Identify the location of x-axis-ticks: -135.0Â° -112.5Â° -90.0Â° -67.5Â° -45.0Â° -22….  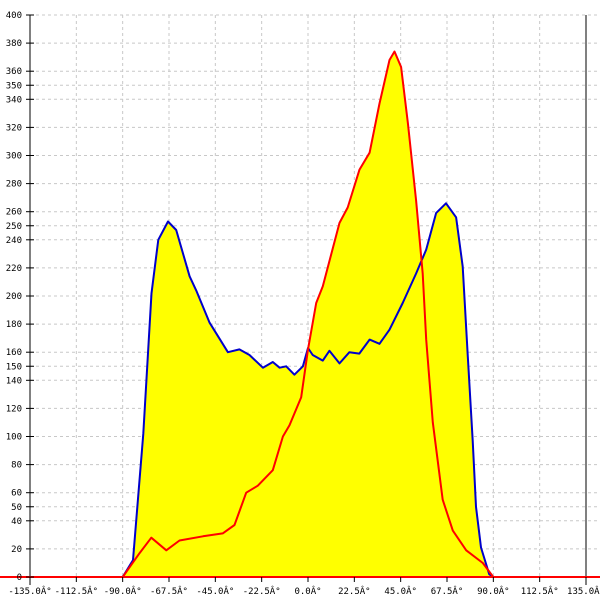
(304, 587).